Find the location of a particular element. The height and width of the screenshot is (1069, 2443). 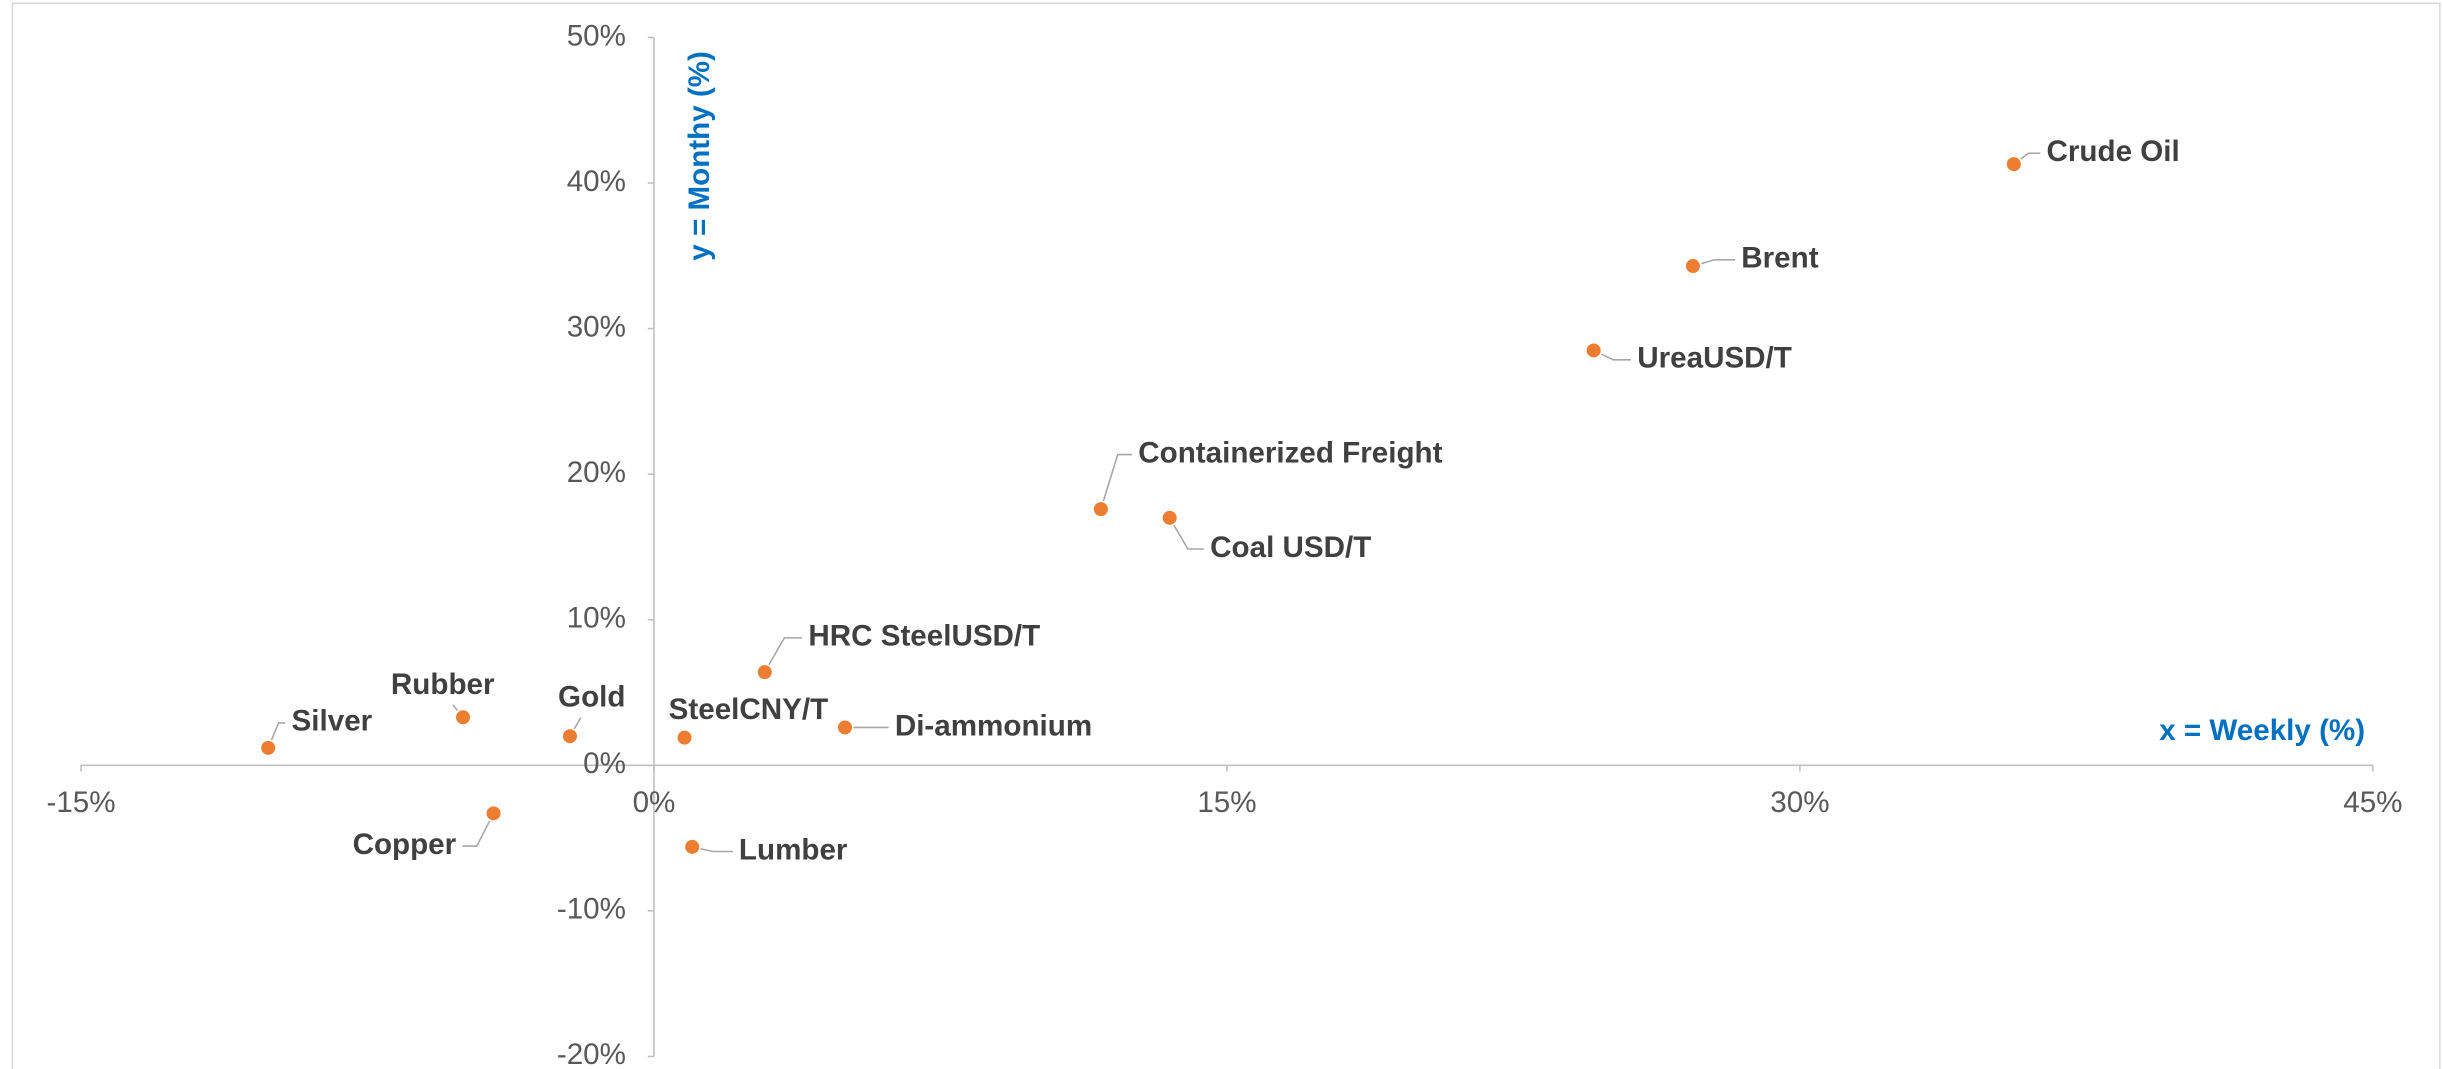

y-tick-label: 30% is located at coordinates (596, 326).